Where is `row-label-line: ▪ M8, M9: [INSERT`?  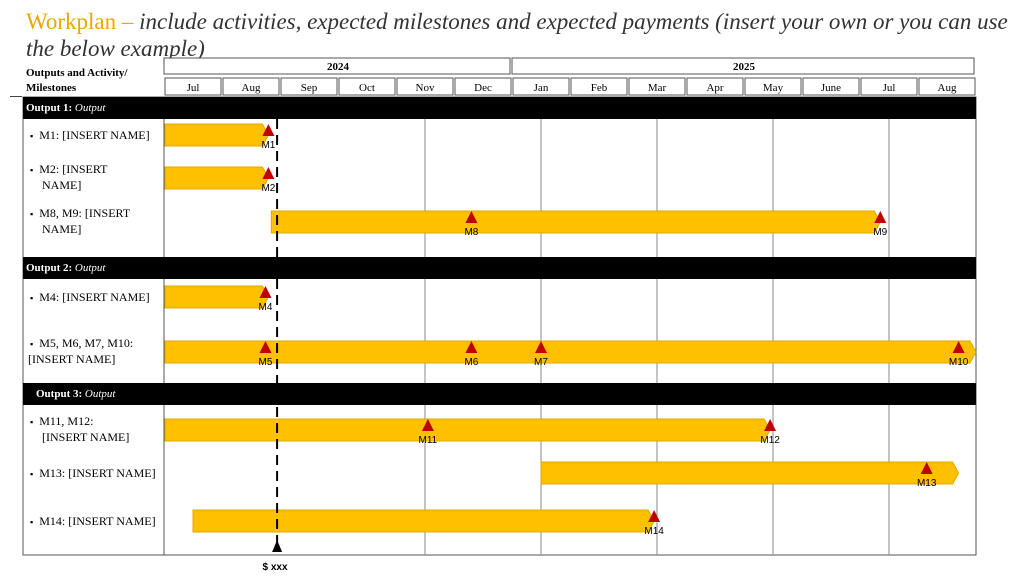 row-label-line: ▪ M8, M9: [INSERT is located at coordinates (95, 214).